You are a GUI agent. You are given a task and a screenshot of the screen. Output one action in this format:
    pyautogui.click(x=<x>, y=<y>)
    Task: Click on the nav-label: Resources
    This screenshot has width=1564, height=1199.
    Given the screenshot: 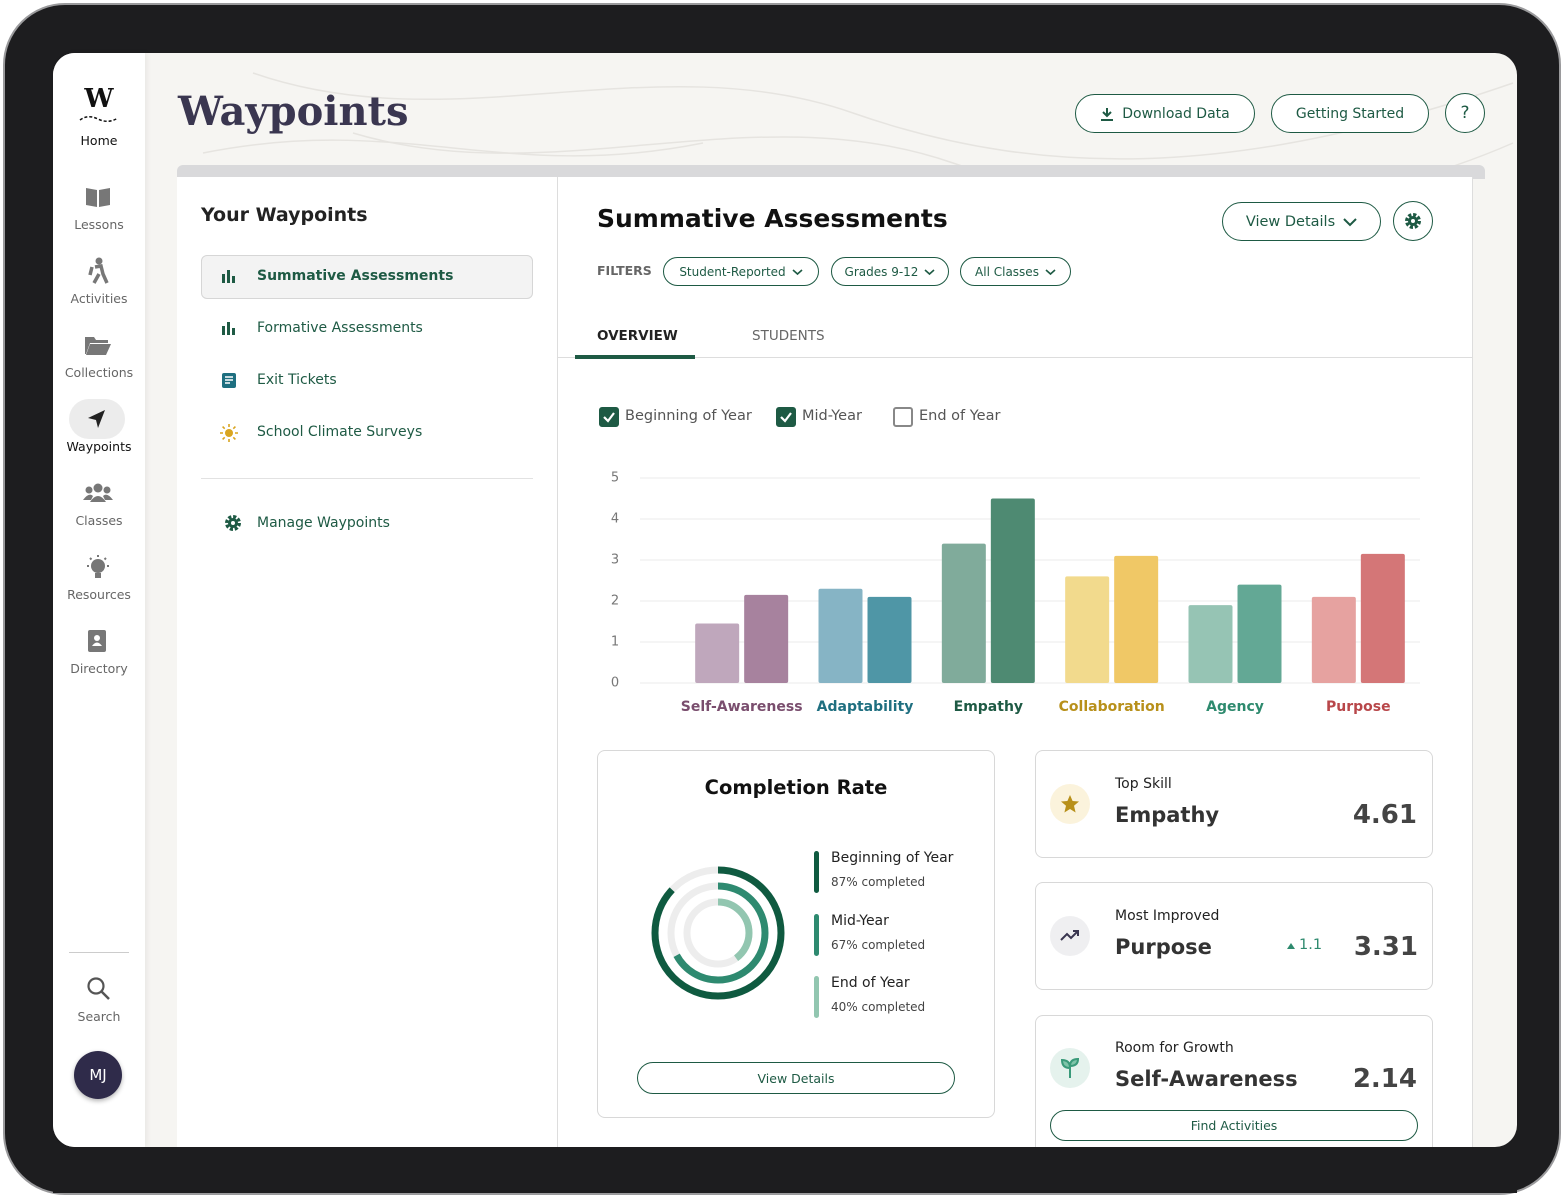 What is the action you would take?
    pyautogui.click(x=99, y=594)
    